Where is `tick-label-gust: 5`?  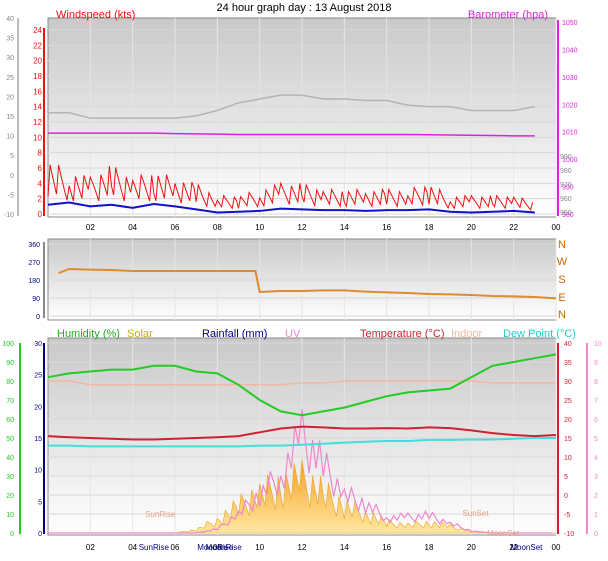 tick-label-gust: 5 is located at coordinates (12, 156).